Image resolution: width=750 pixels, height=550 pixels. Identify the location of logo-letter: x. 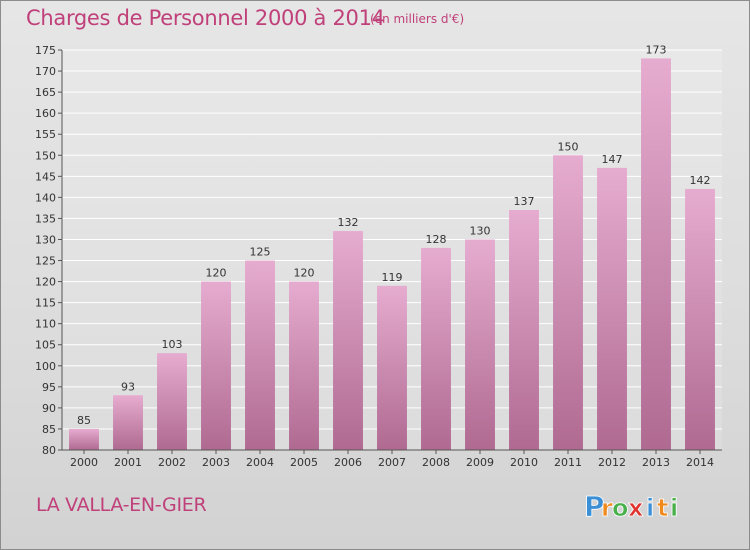
(636, 508).